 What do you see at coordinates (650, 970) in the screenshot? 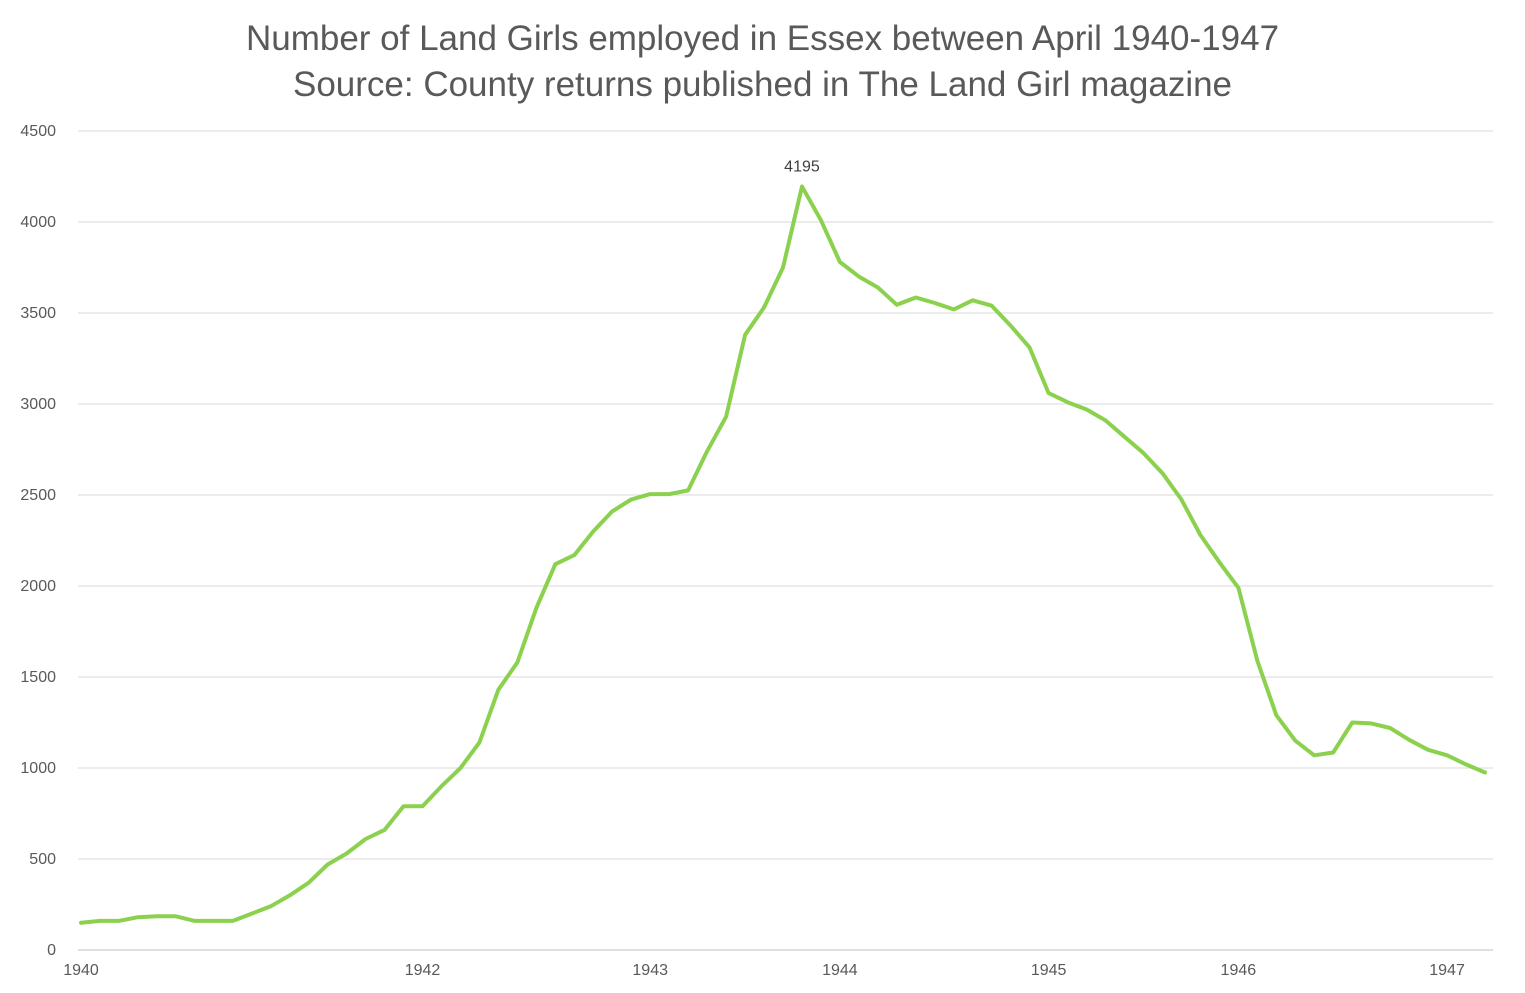
I see `x-tick-label: 1943` at bounding box center [650, 970].